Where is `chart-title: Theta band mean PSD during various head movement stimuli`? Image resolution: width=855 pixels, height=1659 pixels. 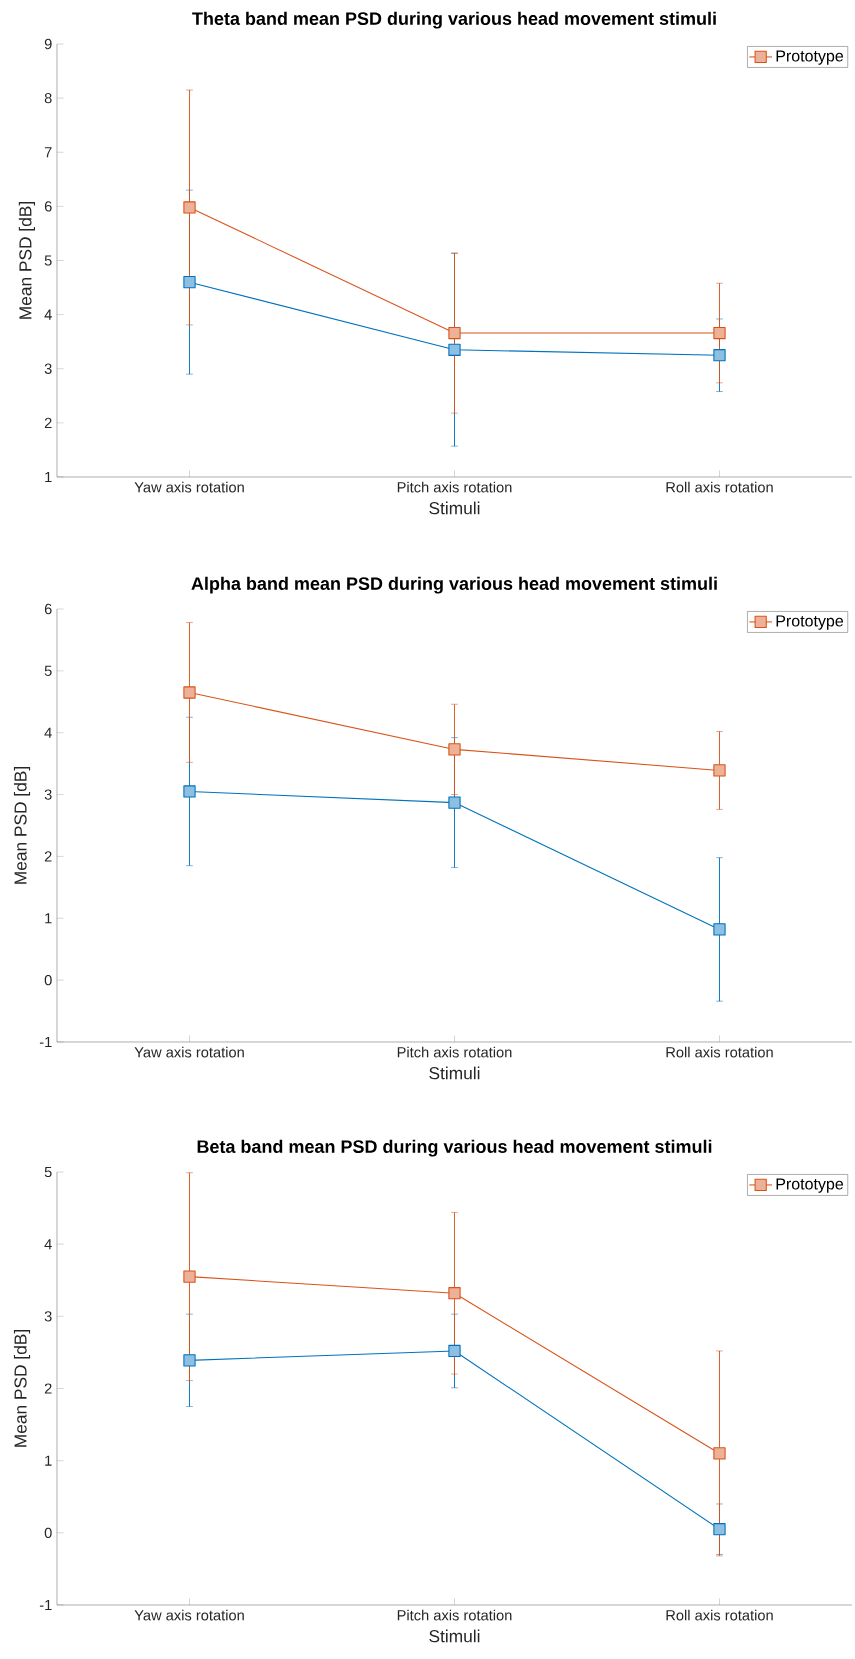
chart-title: Theta band mean PSD during various head movement stimuli is located at coordinates (454, 20).